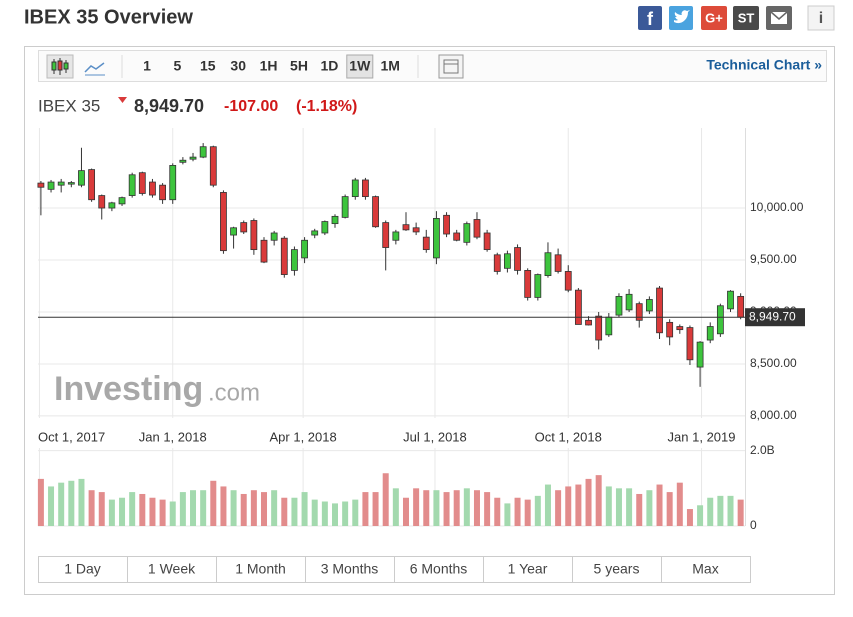 The height and width of the screenshot is (617, 853). I want to click on candle-icon, so click(60, 66).